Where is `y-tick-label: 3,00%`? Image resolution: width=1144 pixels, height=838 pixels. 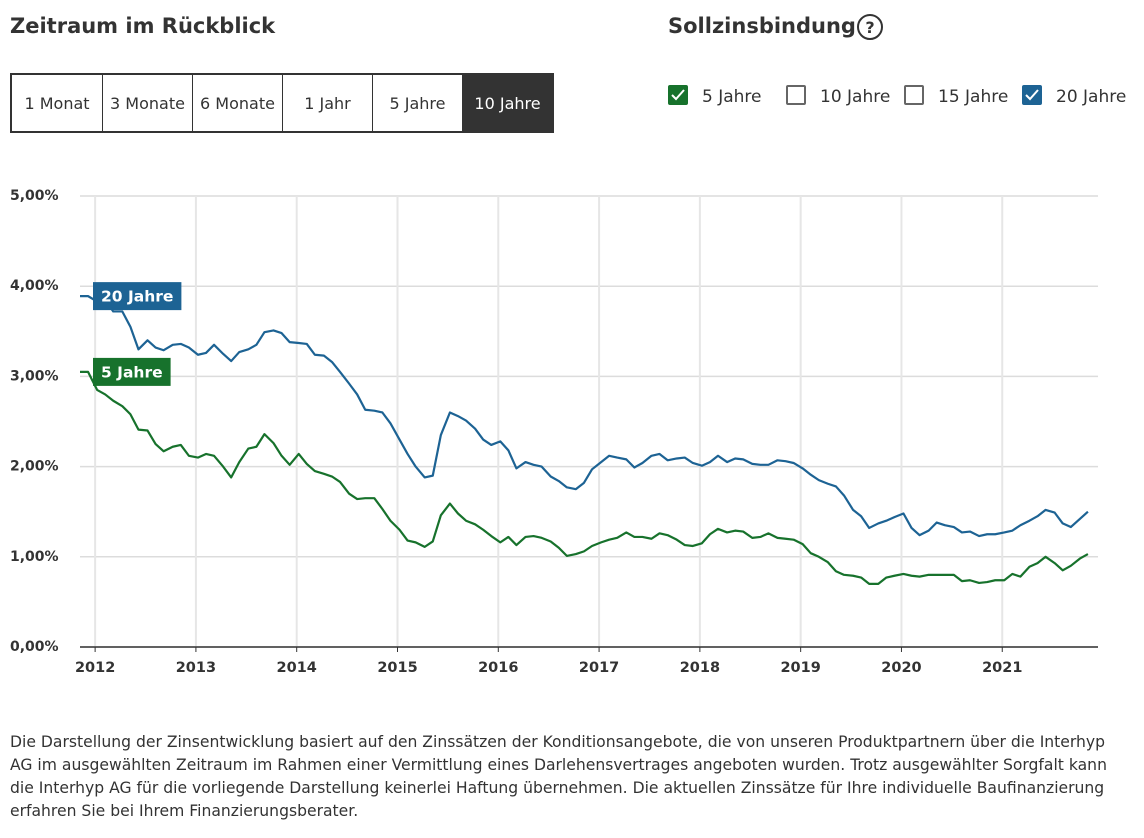 y-tick-label: 3,00% is located at coordinates (34, 376).